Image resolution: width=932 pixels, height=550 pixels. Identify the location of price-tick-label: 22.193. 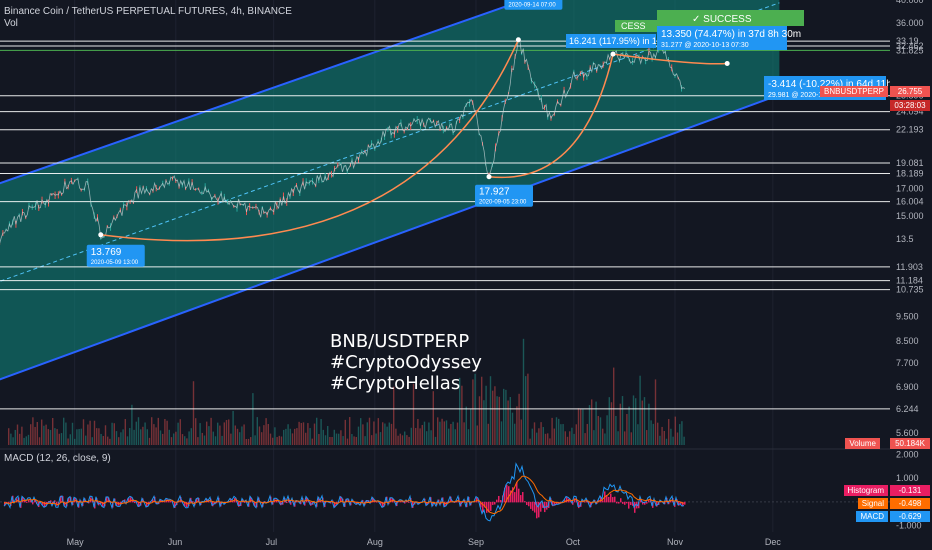
(910, 130).